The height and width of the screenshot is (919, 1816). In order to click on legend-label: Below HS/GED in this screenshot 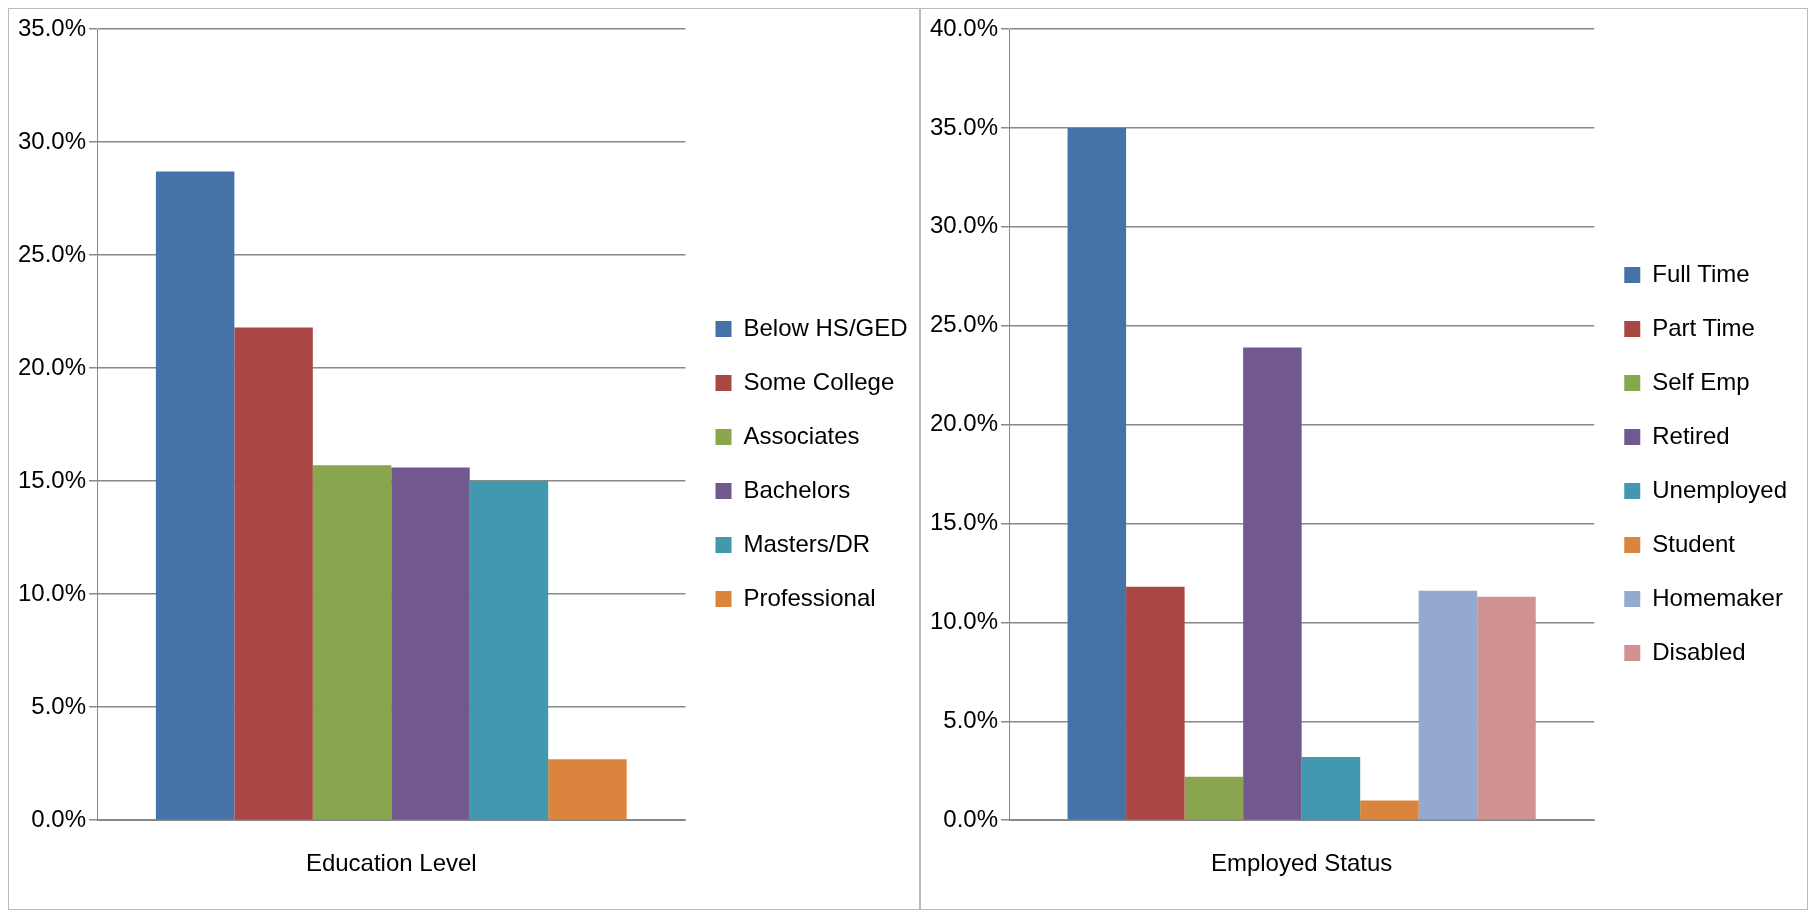, I will do `click(825, 327)`.